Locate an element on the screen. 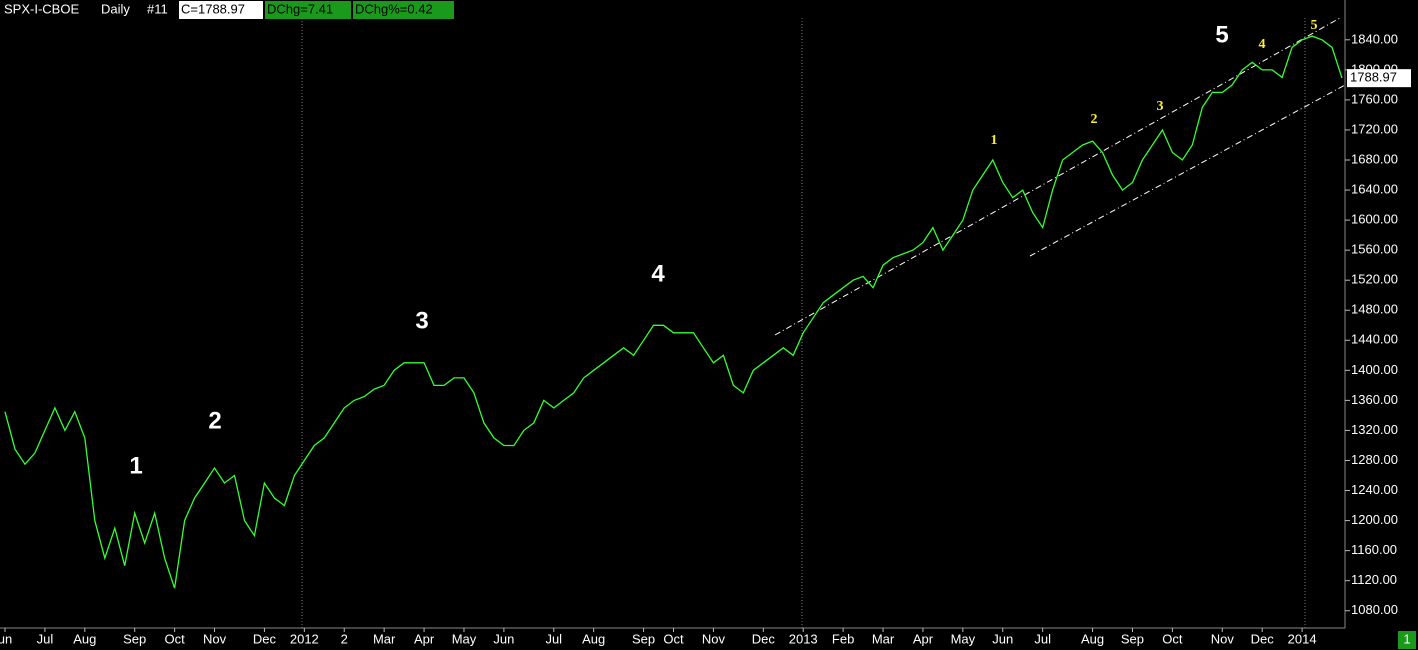 This screenshot has height=650, width=1418. y-tick-label: 1440.00 is located at coordinates (1374, 339).